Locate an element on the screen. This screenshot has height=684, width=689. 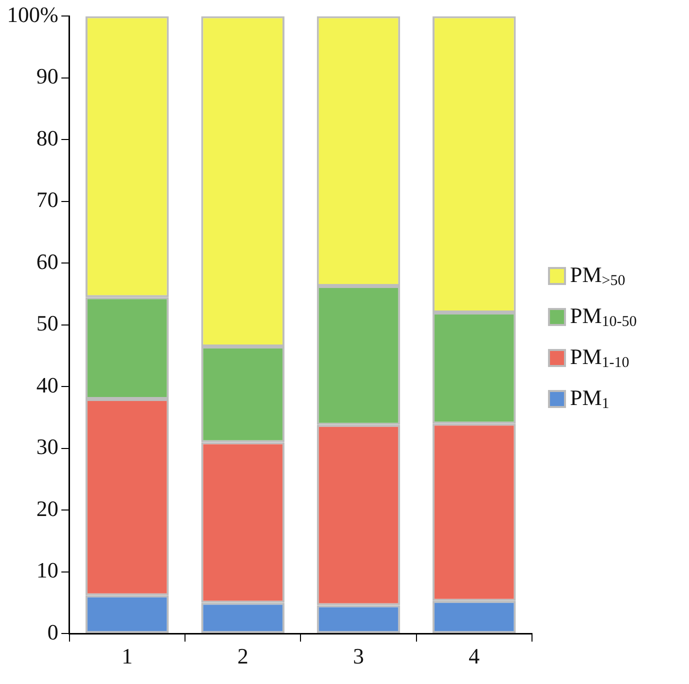
y-tick-label: 90 is located at coordinates (47, 76).